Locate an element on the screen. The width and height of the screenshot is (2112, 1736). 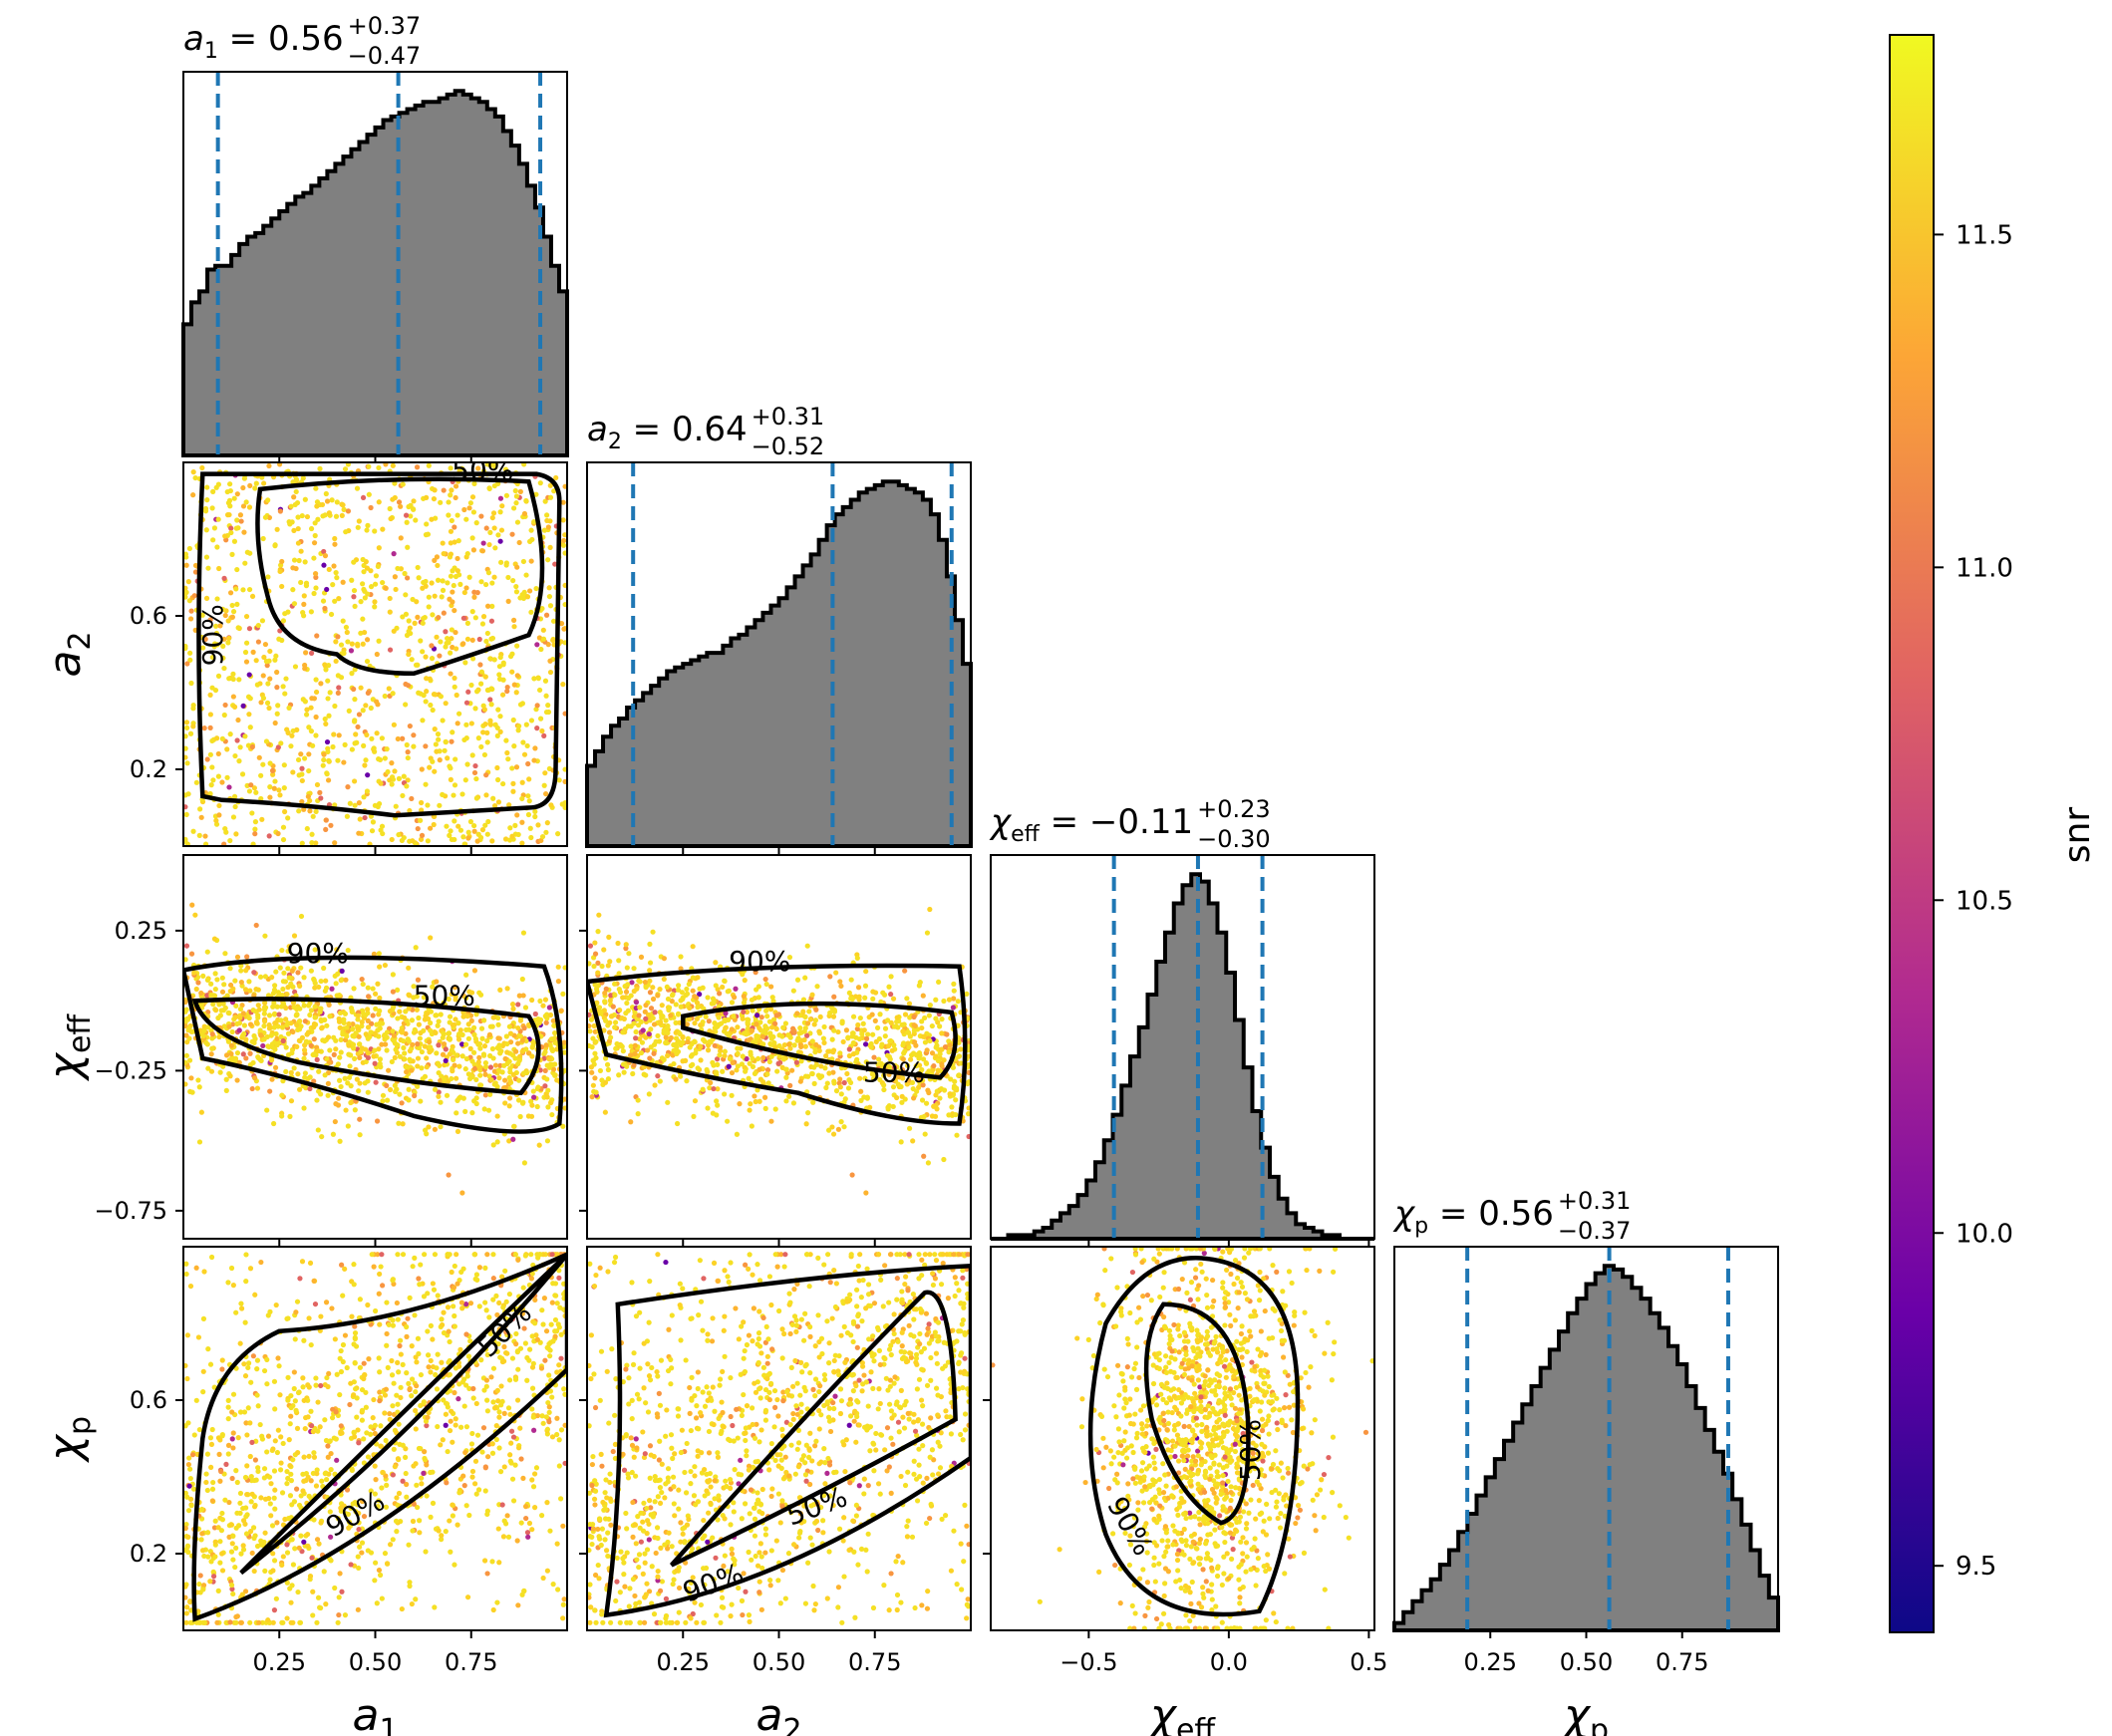
y-axis-label-a2: a2 is located at coordinates (69, 654).